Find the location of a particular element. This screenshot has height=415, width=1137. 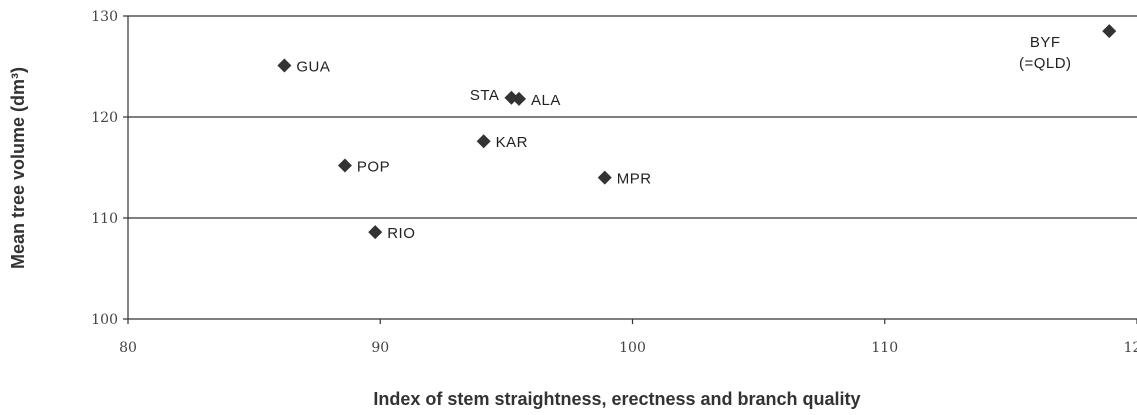

point-label-line: KAR is located at coordinates (512, 142).